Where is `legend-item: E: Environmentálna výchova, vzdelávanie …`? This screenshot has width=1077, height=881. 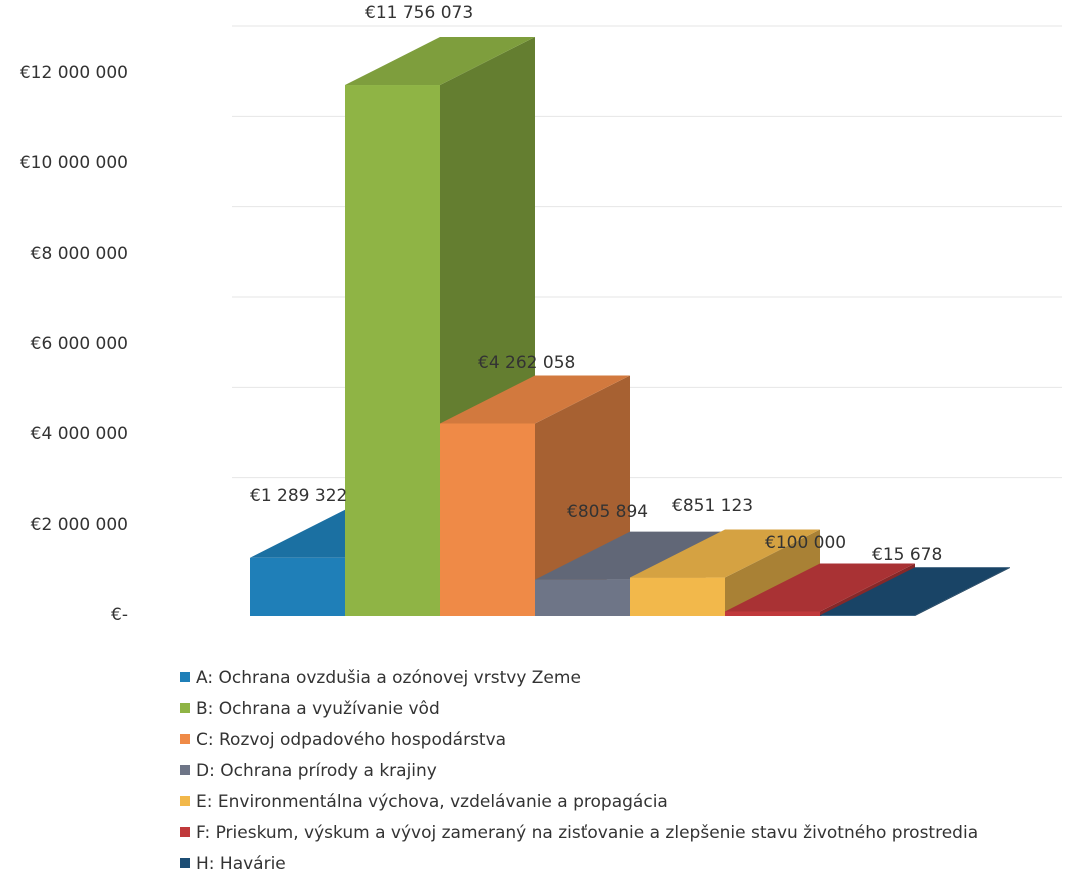
legend-item: E: Environmentálna výchova, vzdelávanie … is located at coordinates (579, 803).